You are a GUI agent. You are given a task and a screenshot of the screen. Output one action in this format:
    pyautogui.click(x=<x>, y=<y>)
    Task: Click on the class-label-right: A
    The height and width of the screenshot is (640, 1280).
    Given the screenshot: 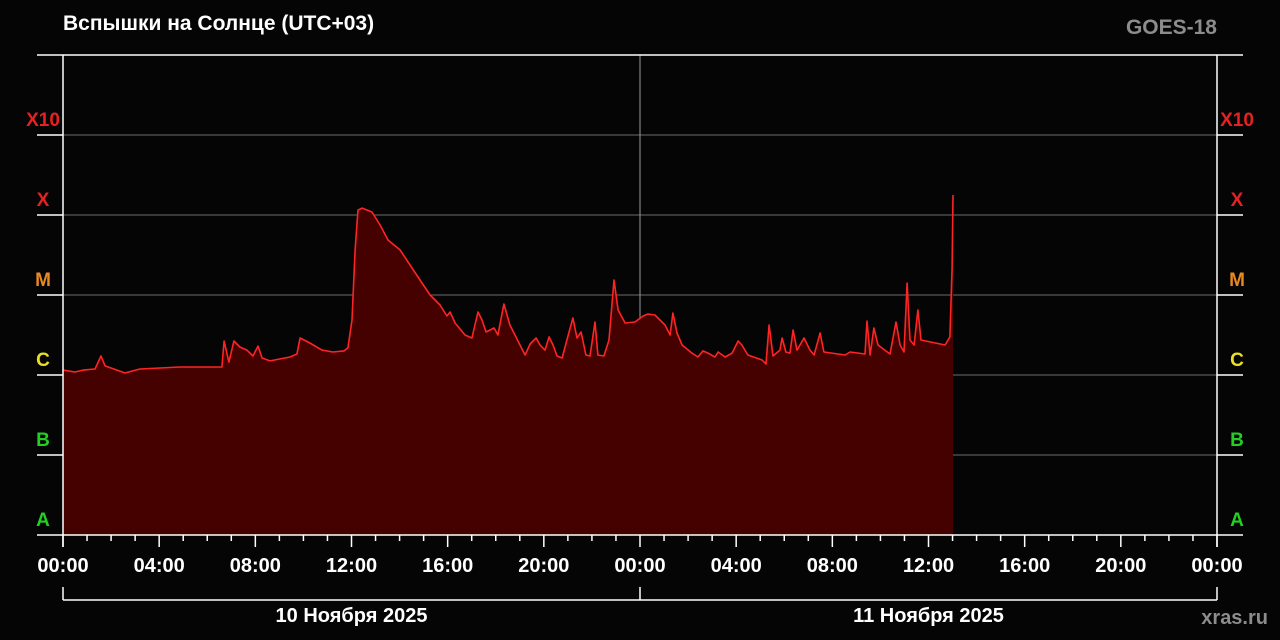 What is the action you would take?
    pyautogui.click(x=1237, y=520)
    